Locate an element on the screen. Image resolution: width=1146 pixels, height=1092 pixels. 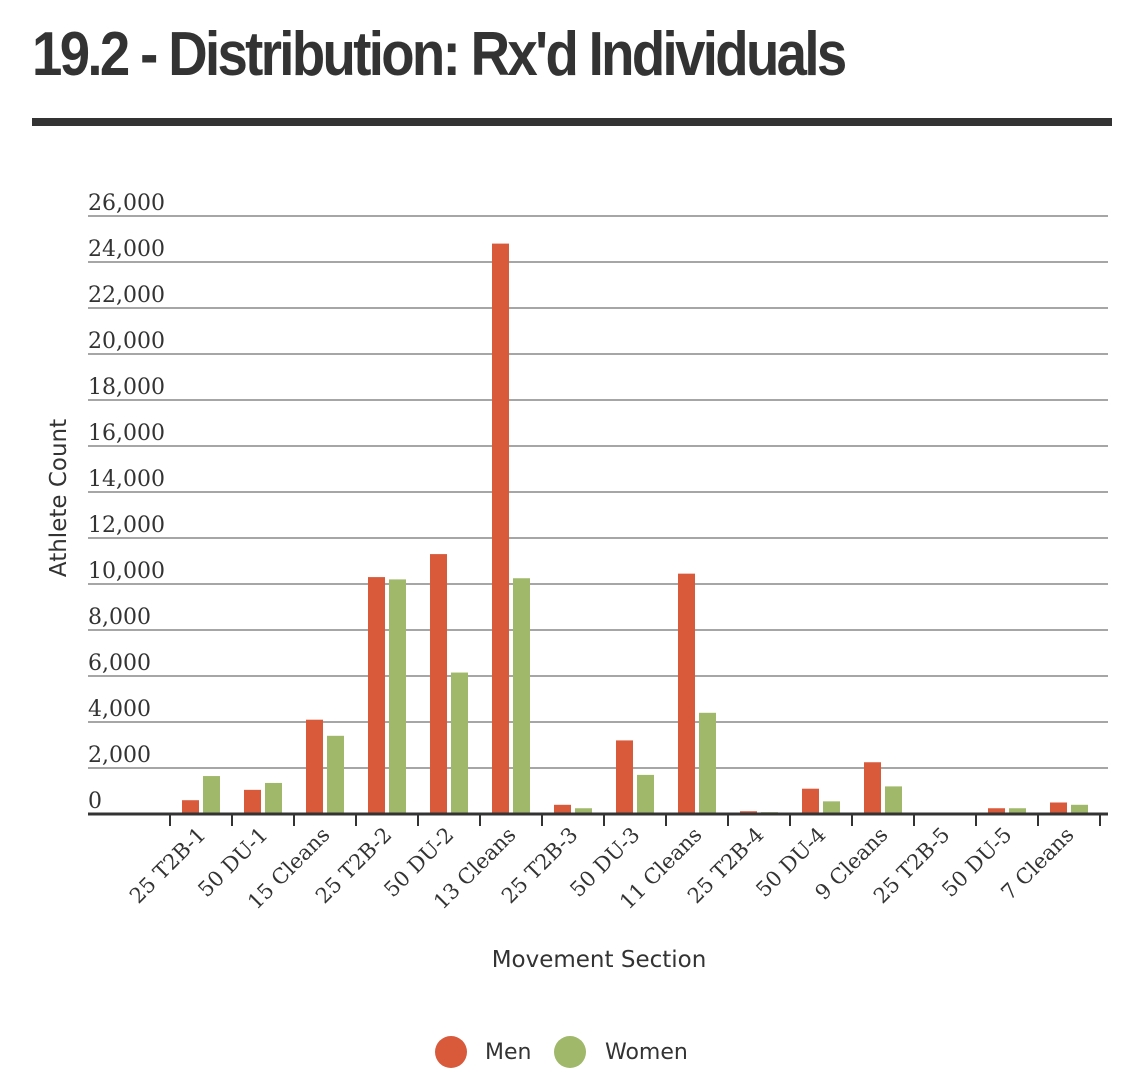
y-tick-label: 6,000 is located at coordinates (119, 663).